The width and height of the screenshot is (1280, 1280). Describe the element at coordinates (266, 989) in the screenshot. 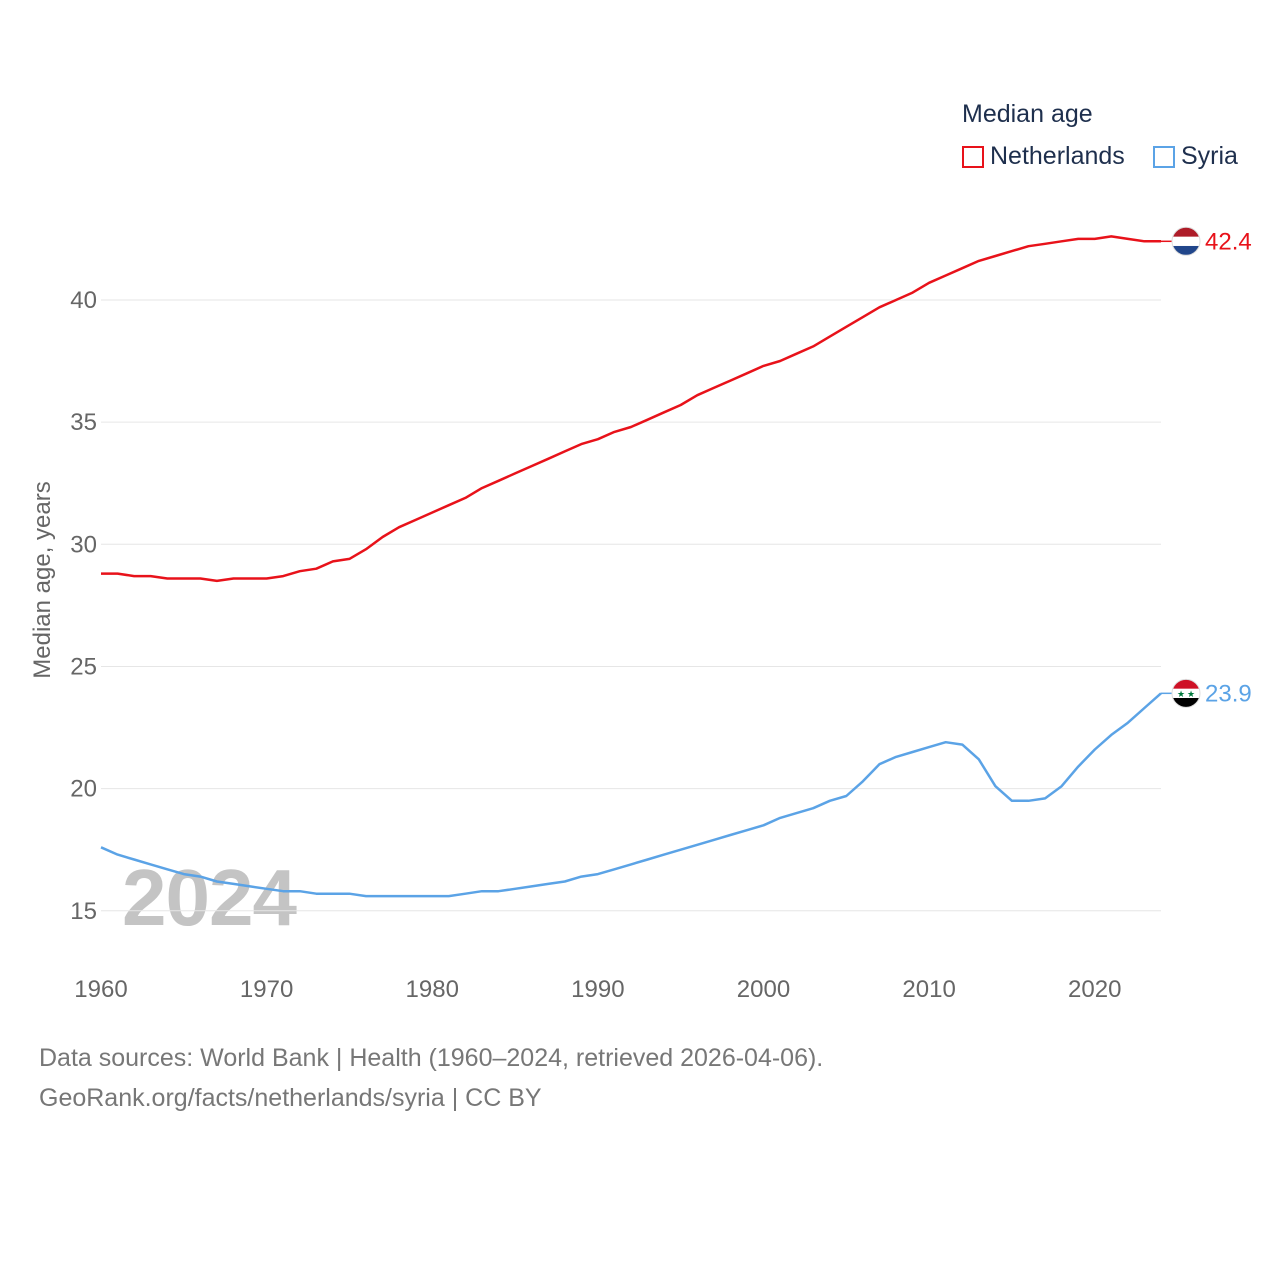

I see `x-tick-label-1970: 1970` at that location.